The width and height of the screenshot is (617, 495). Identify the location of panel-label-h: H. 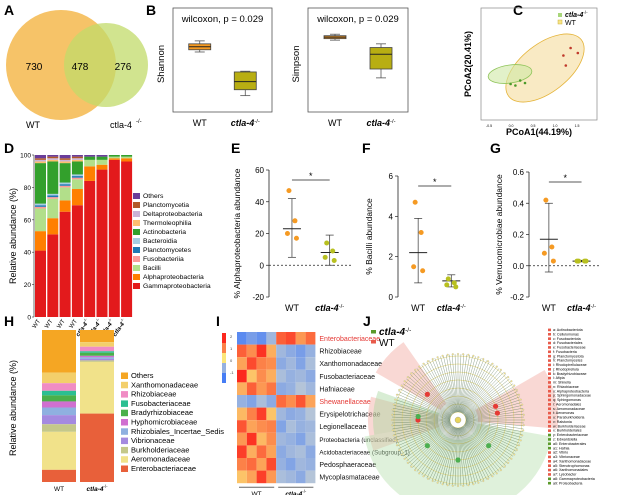
(9, 321).